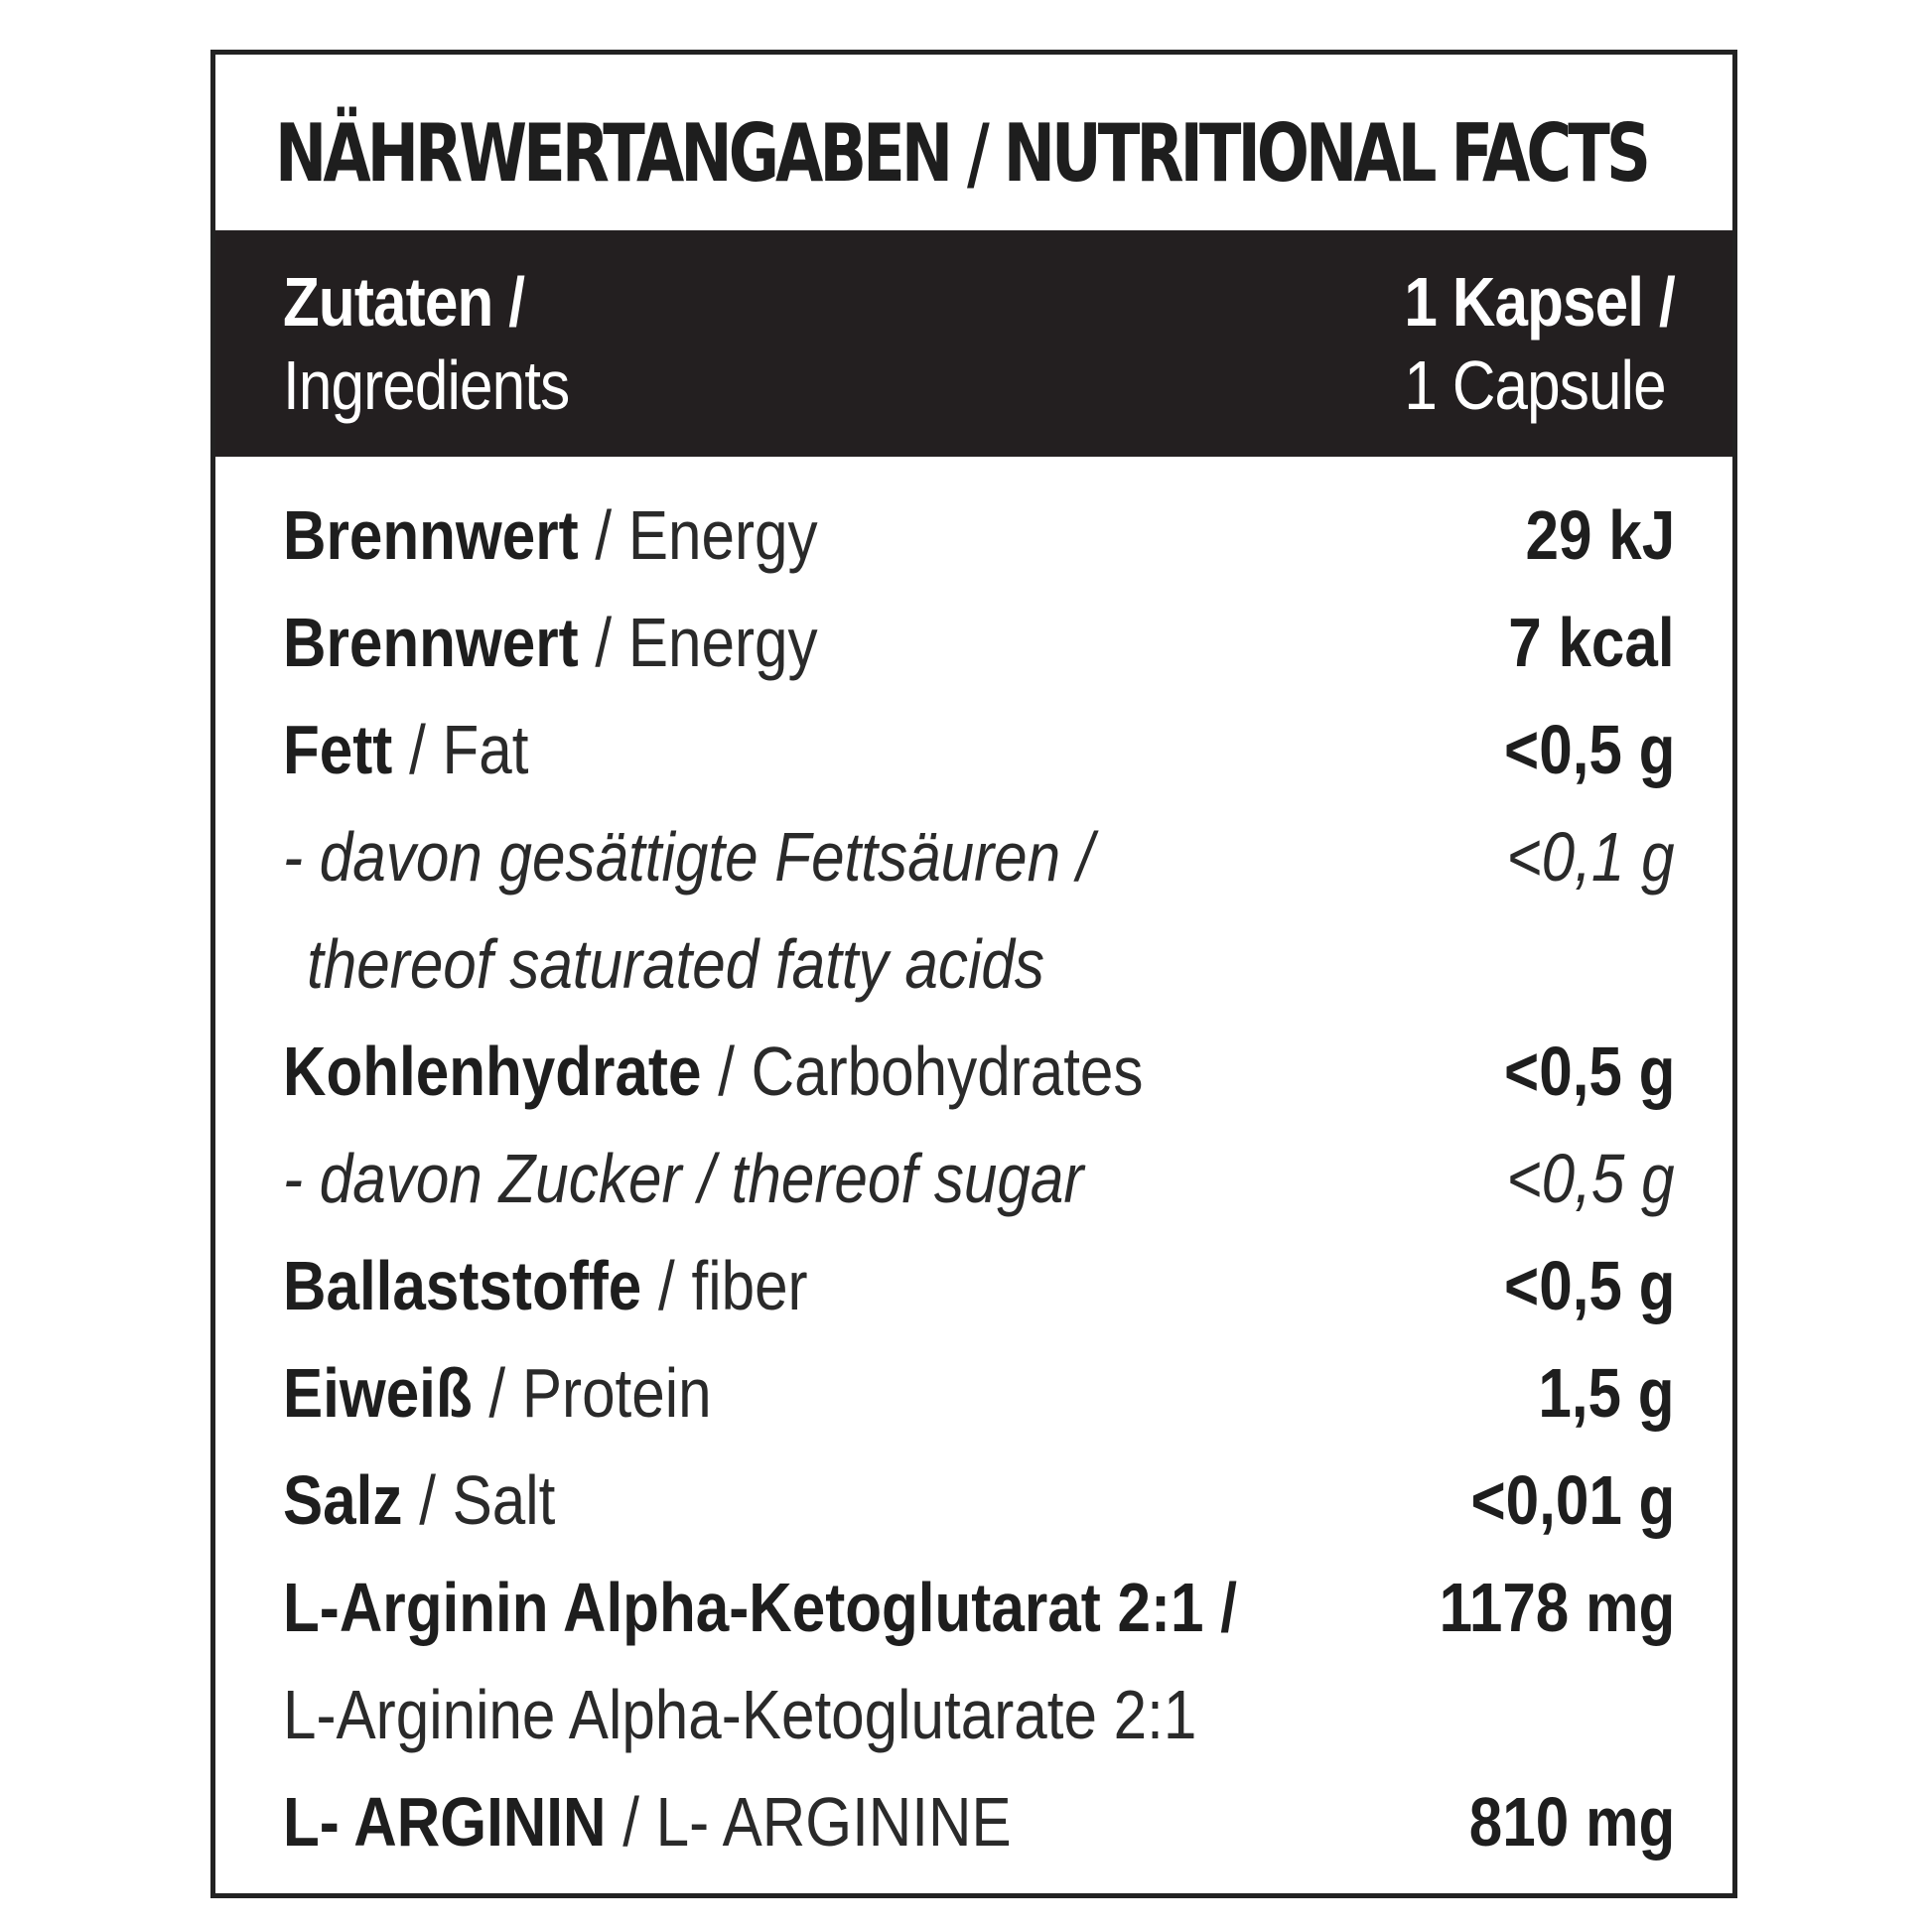 This screenshot has height=1932, width=1932. I want to click on label-de: Salz, so click(343, 1500).